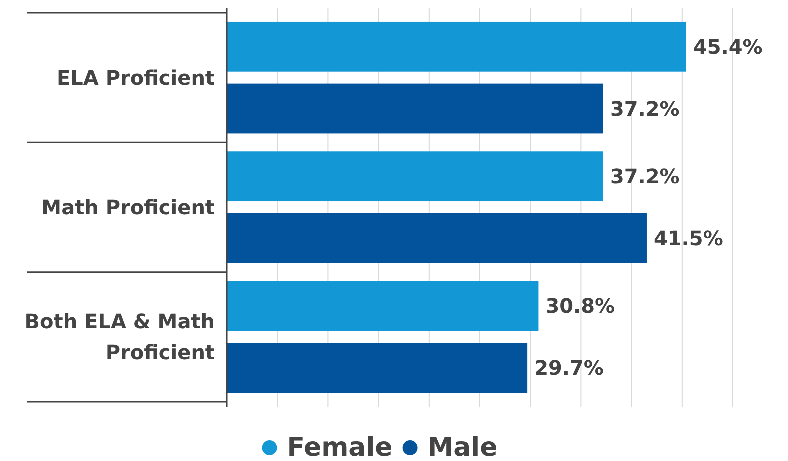 The height and width of the screenshot is (461, 788). I want to click on legend-label: Female, so click(340, 447).